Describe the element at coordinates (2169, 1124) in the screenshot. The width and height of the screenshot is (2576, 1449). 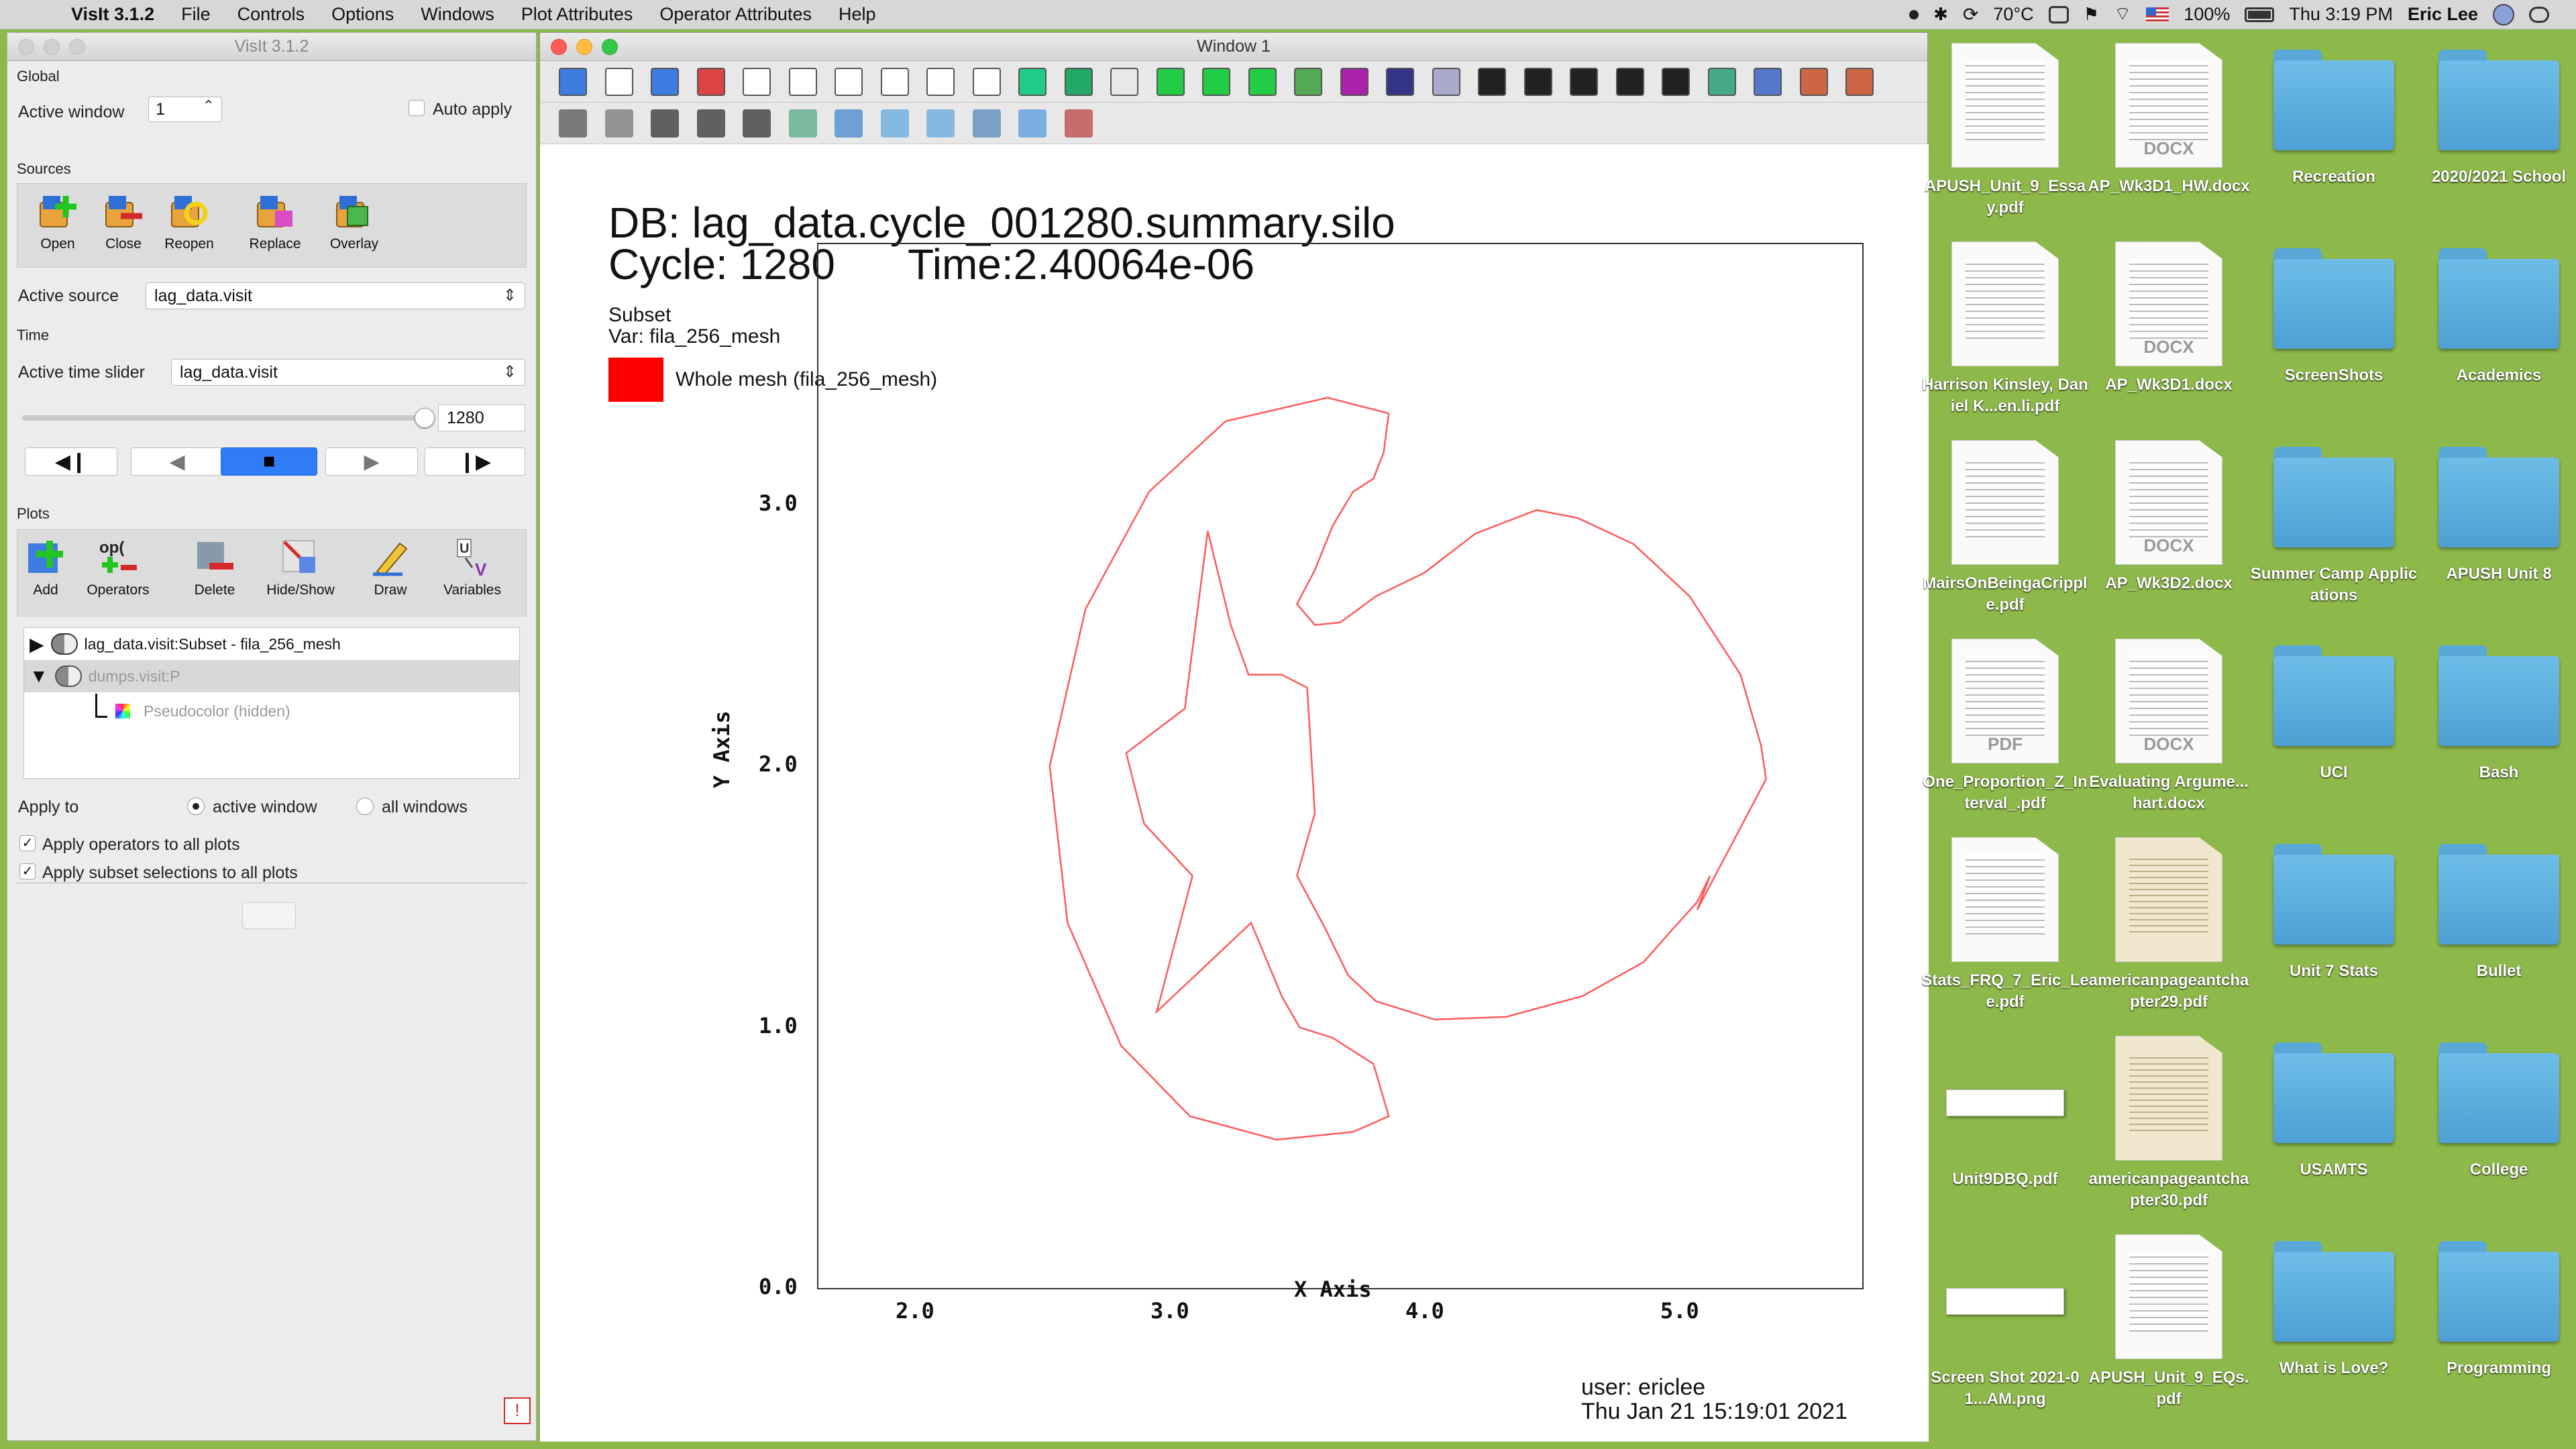
I see `desktop-file: americanpageantchapter30.pdf` at that location.